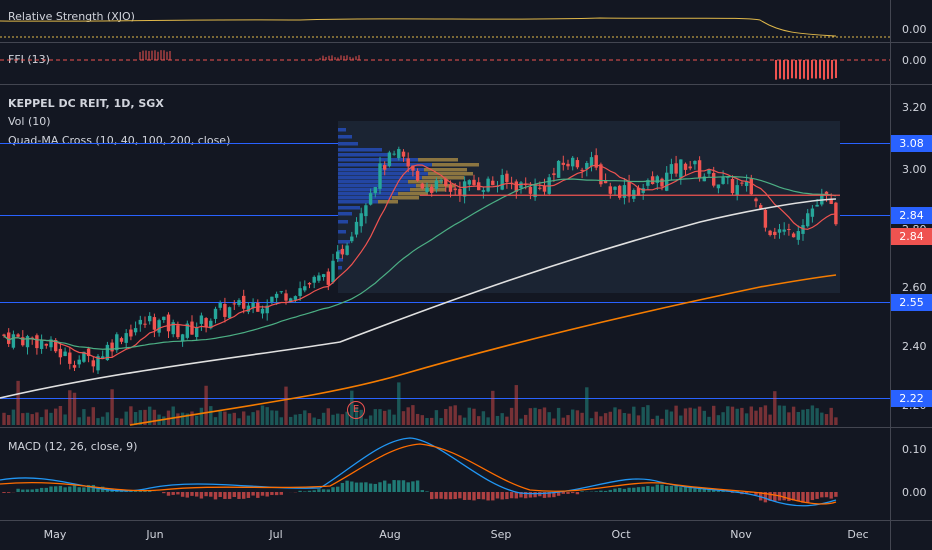 The width and height of the screenshot is (932, 550). I want to click on relative-strength-pane: Relative Strength (XJO), so click(445, 21).